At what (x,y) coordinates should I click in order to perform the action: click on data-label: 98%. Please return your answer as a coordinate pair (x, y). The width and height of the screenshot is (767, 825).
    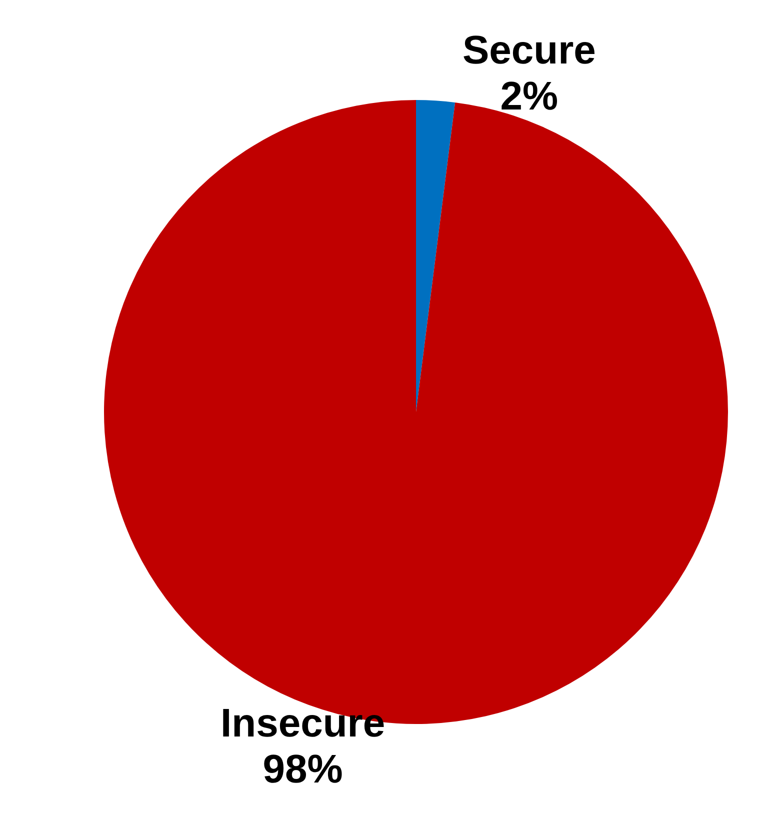
    Looking at the image, I should click on (302, 769).